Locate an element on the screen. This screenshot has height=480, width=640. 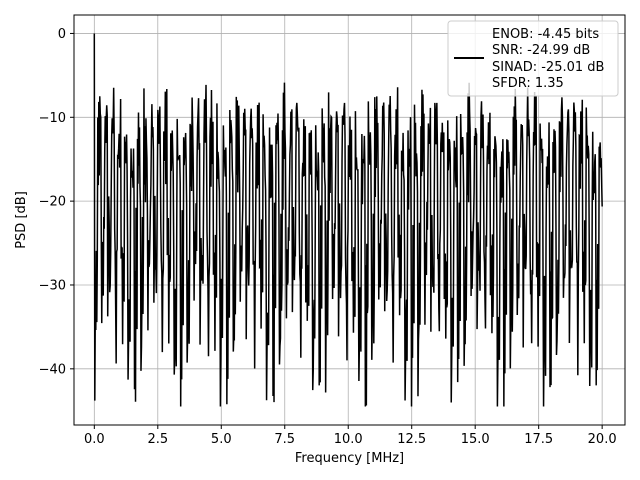
legend-box is located at coordinates (533, 58).